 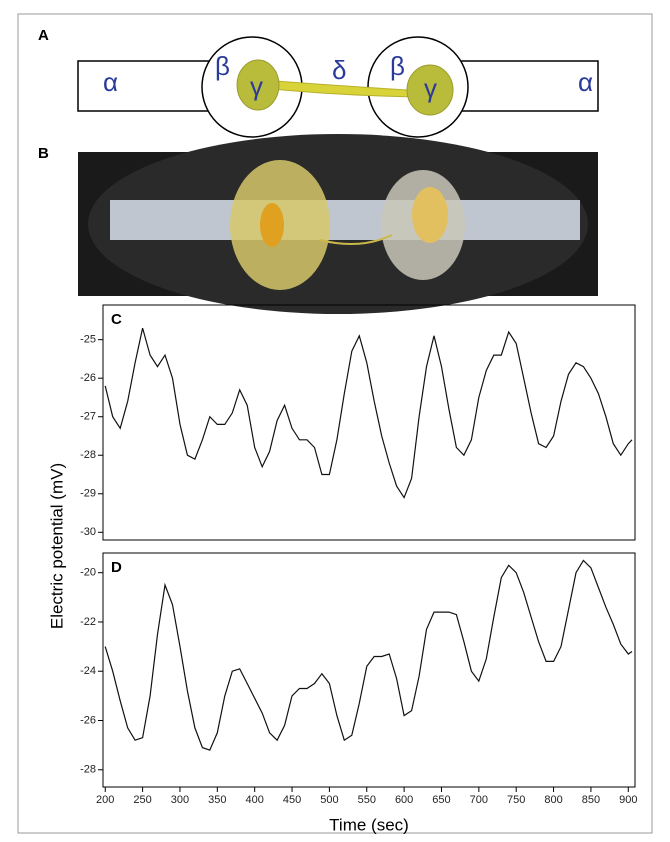 I want to click on diagram: α β γ δ β γ α, so click(x=338, y=87).